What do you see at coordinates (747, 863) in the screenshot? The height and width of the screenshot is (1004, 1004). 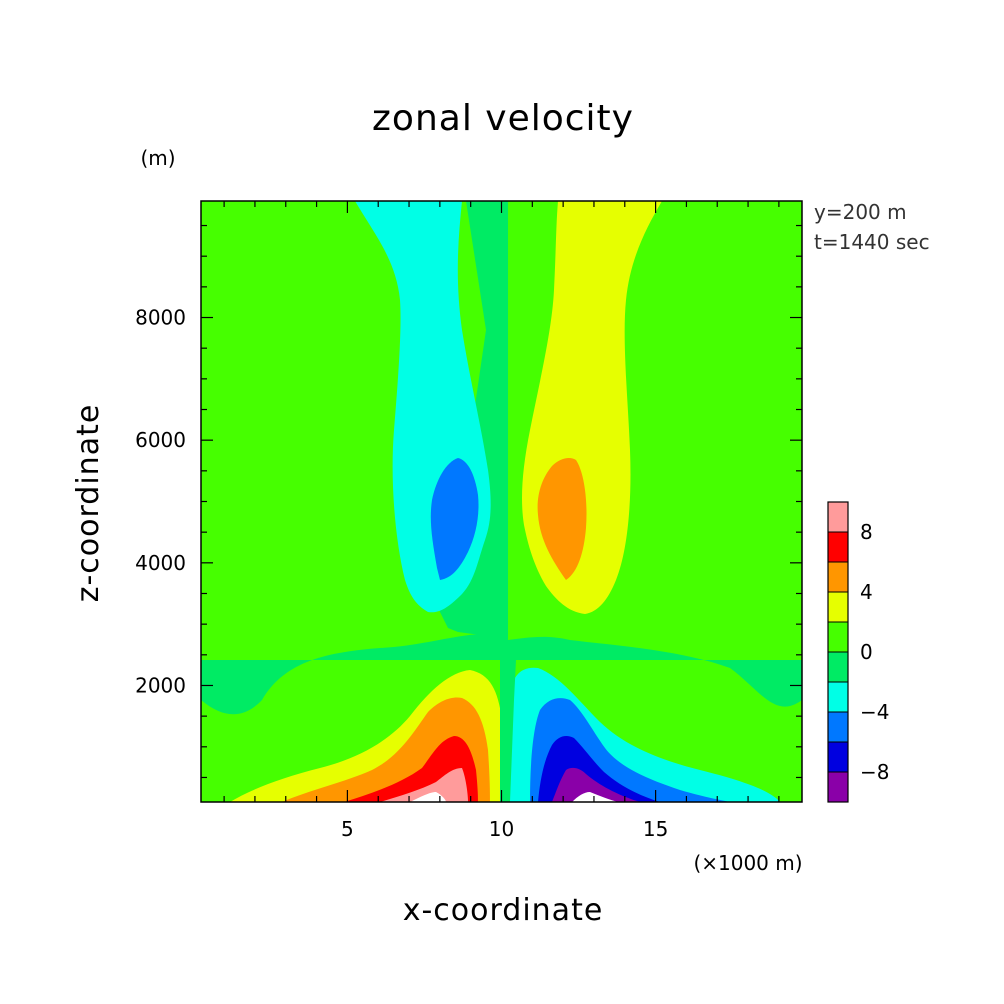 I see `x-unit-label: (×1000 m)` at bounding box center [747, 863].